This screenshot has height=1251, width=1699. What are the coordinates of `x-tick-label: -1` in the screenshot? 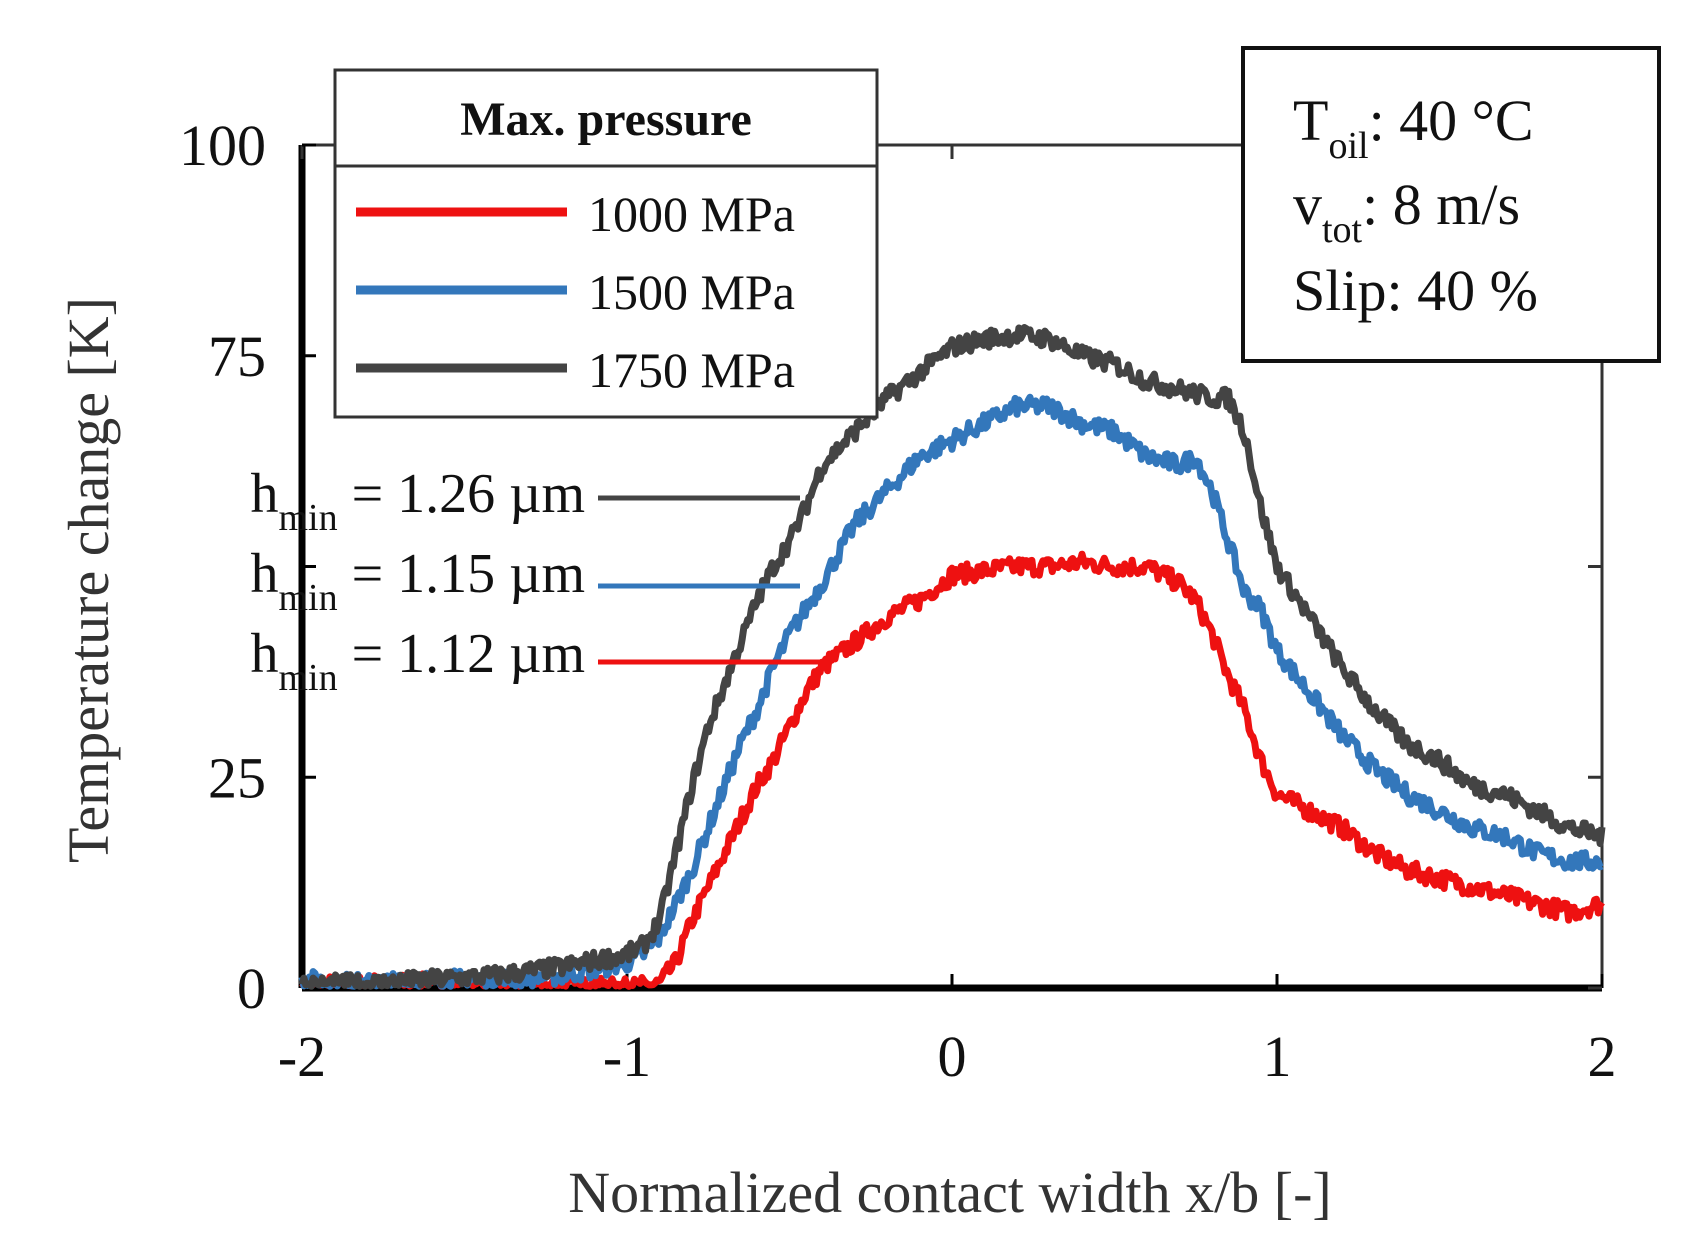 It's located at (627, 1056).